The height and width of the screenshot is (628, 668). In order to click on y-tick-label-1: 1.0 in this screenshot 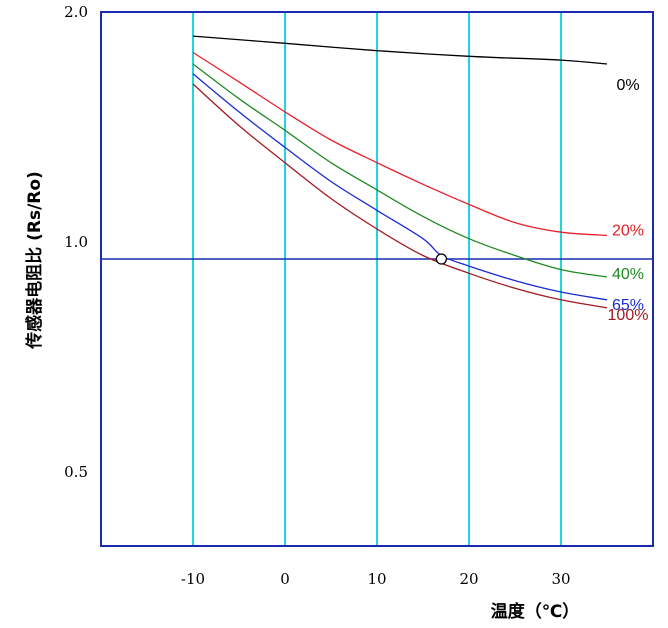, I will do `click(76, 242)`.